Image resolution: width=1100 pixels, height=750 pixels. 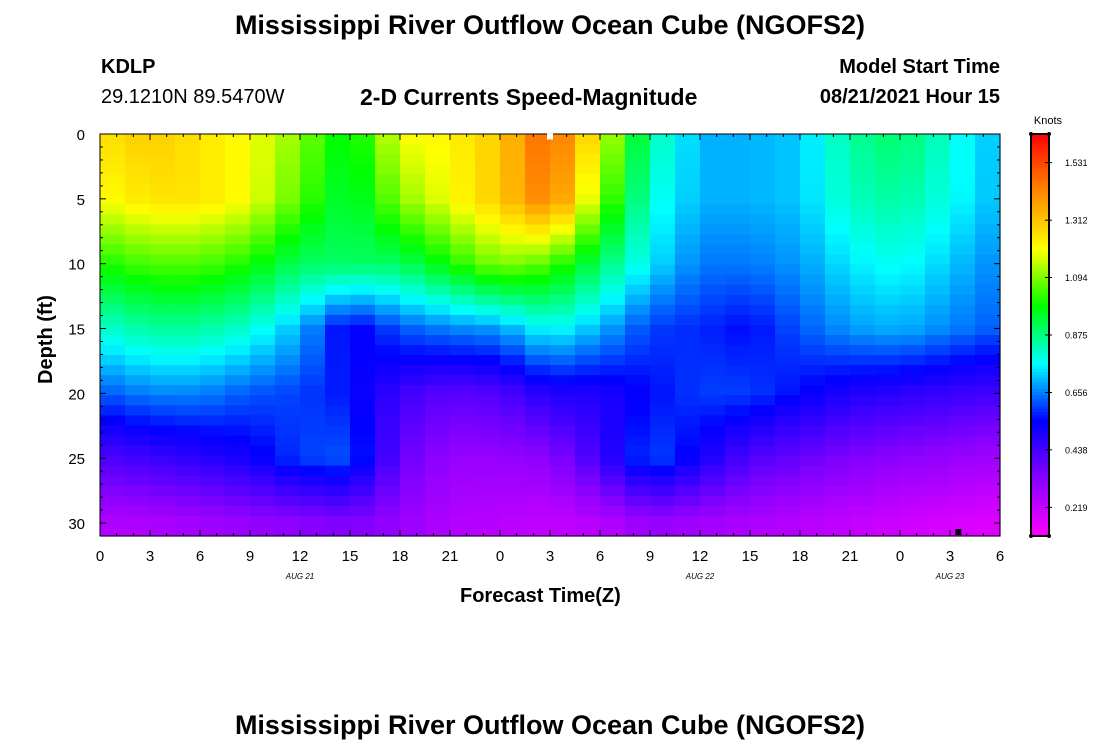 I want to click on y-axis-label: Depth (ft), so click(x=46, y=339).